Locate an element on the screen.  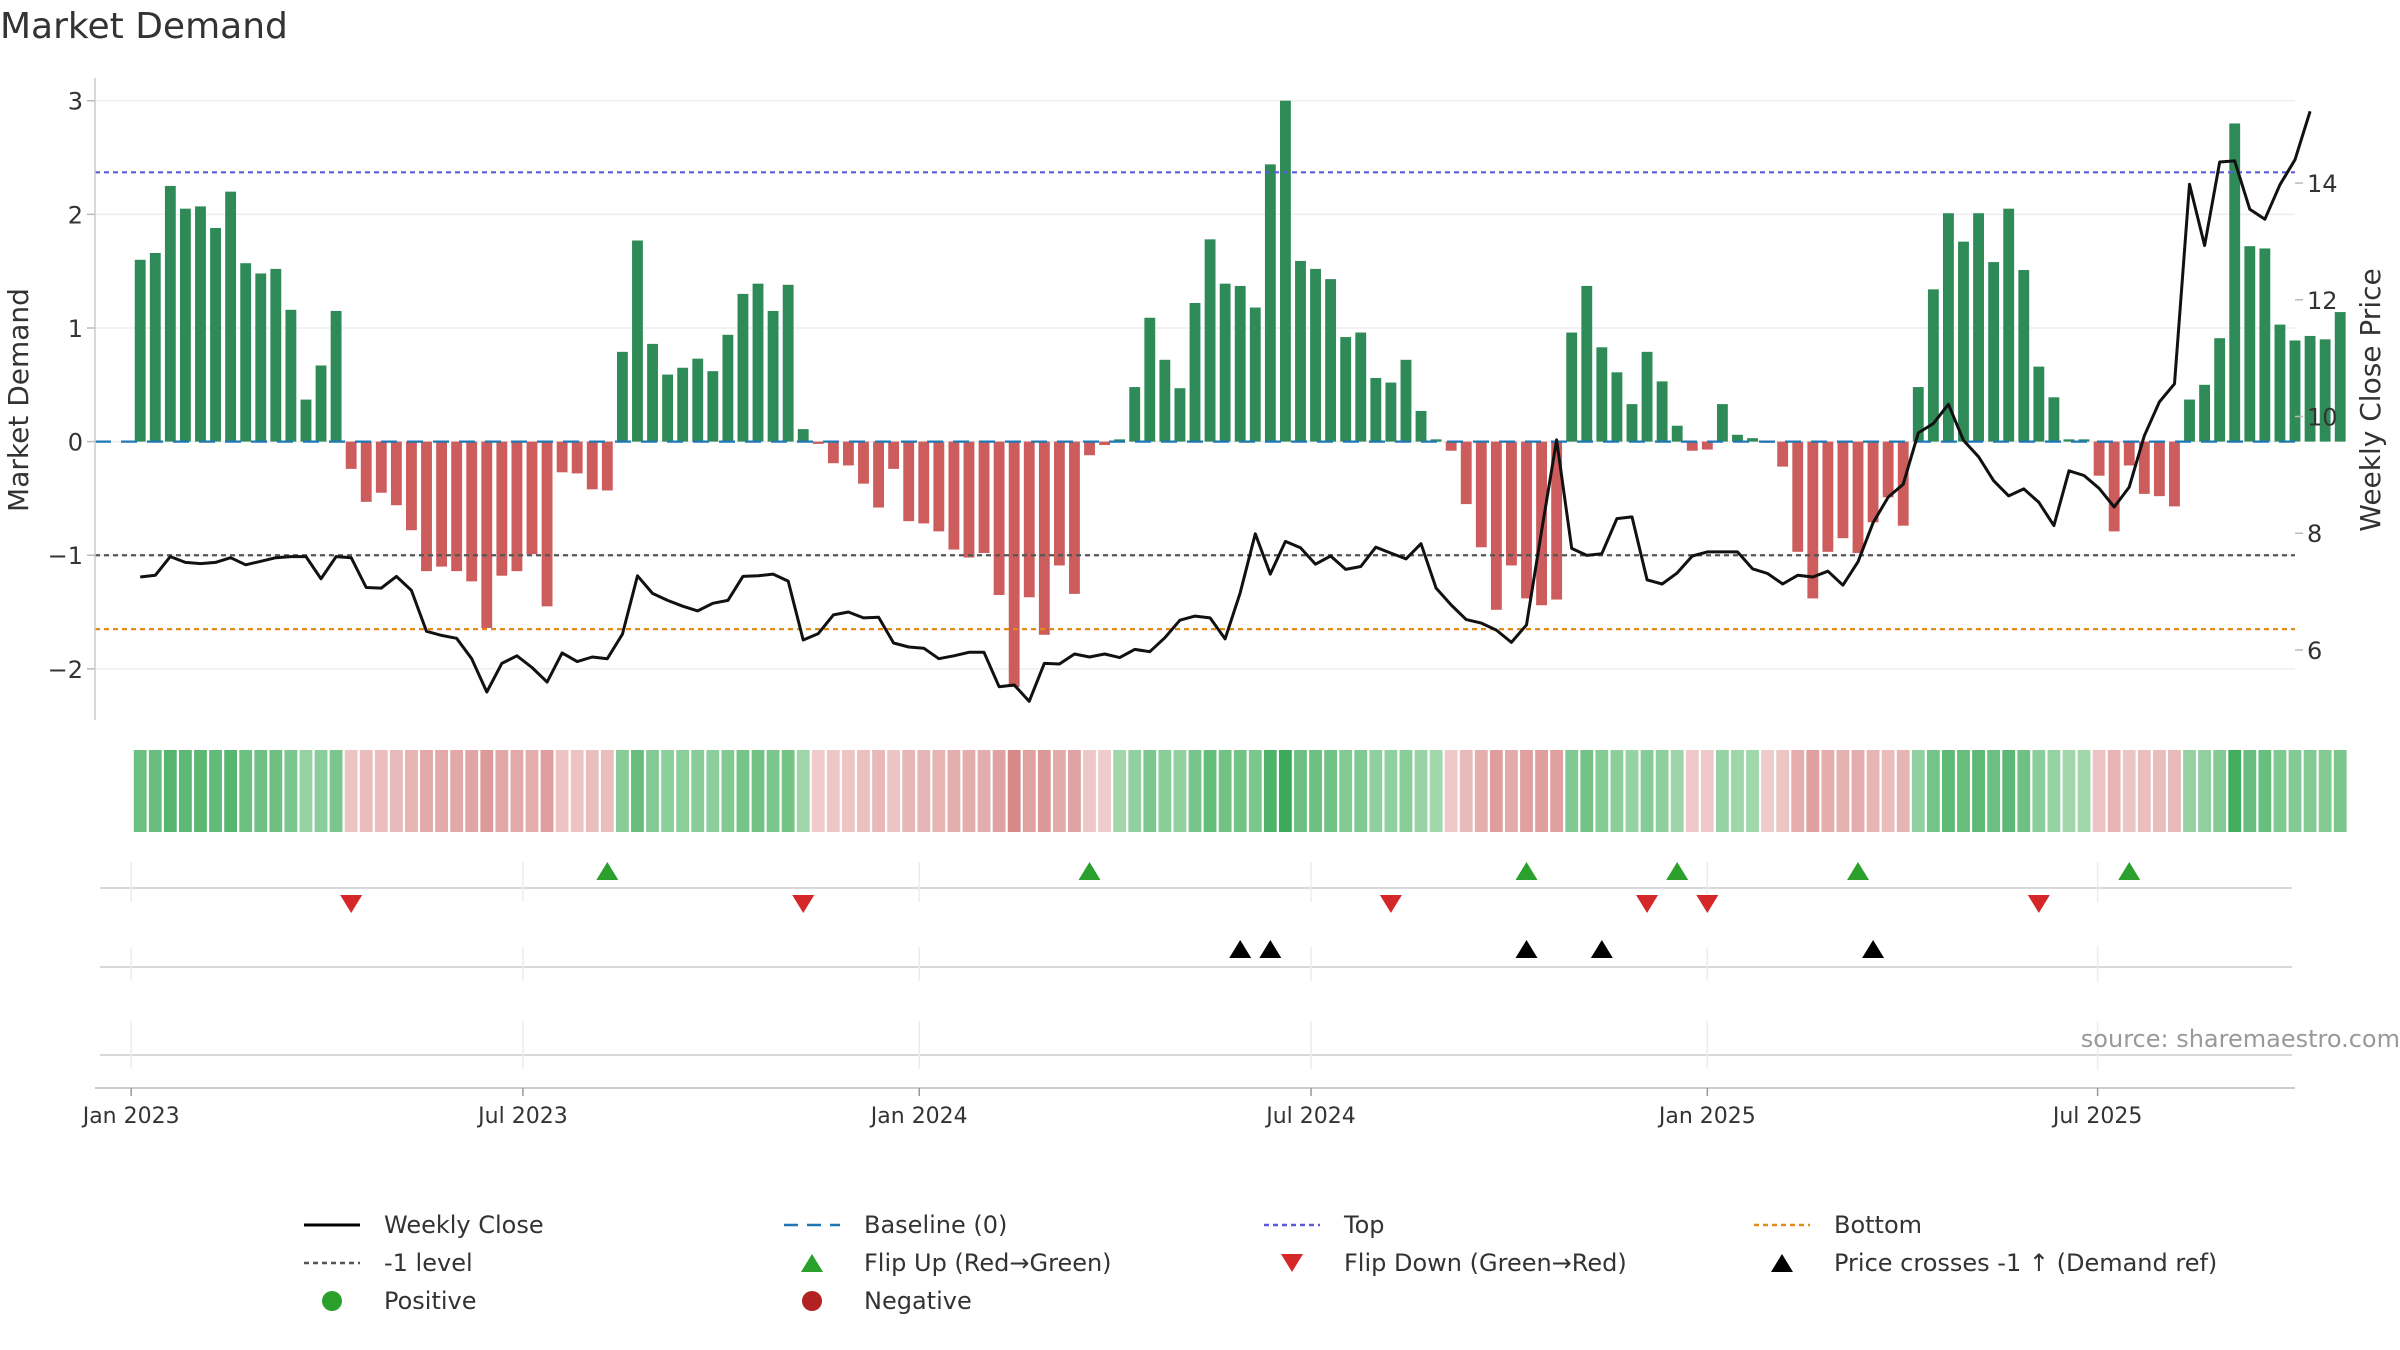
chart-title: Market Demand is located at coordinates (144, 26).